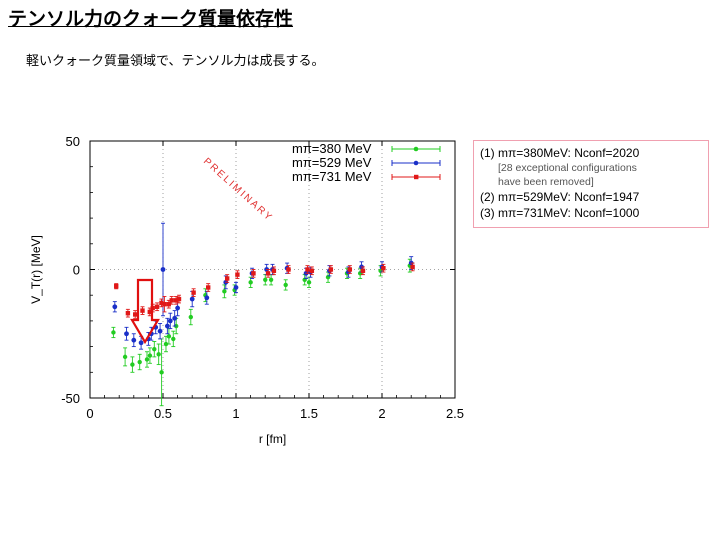  What do you see at coordinates (175, 61) in the screenshot?
I see `slide-subtitle: 軽いクォーク質量領域で、テンソル力は成長する。` at bounding box center [175, 61].